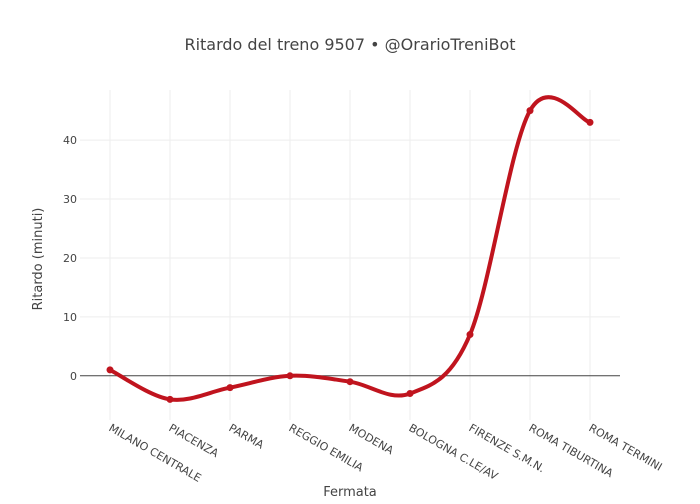 The image size is (700, 504). What do you see at coordinates (350, 492) in the screenshot?
I see `x-axis-title: Fermata` at bounding box center [350, 492].